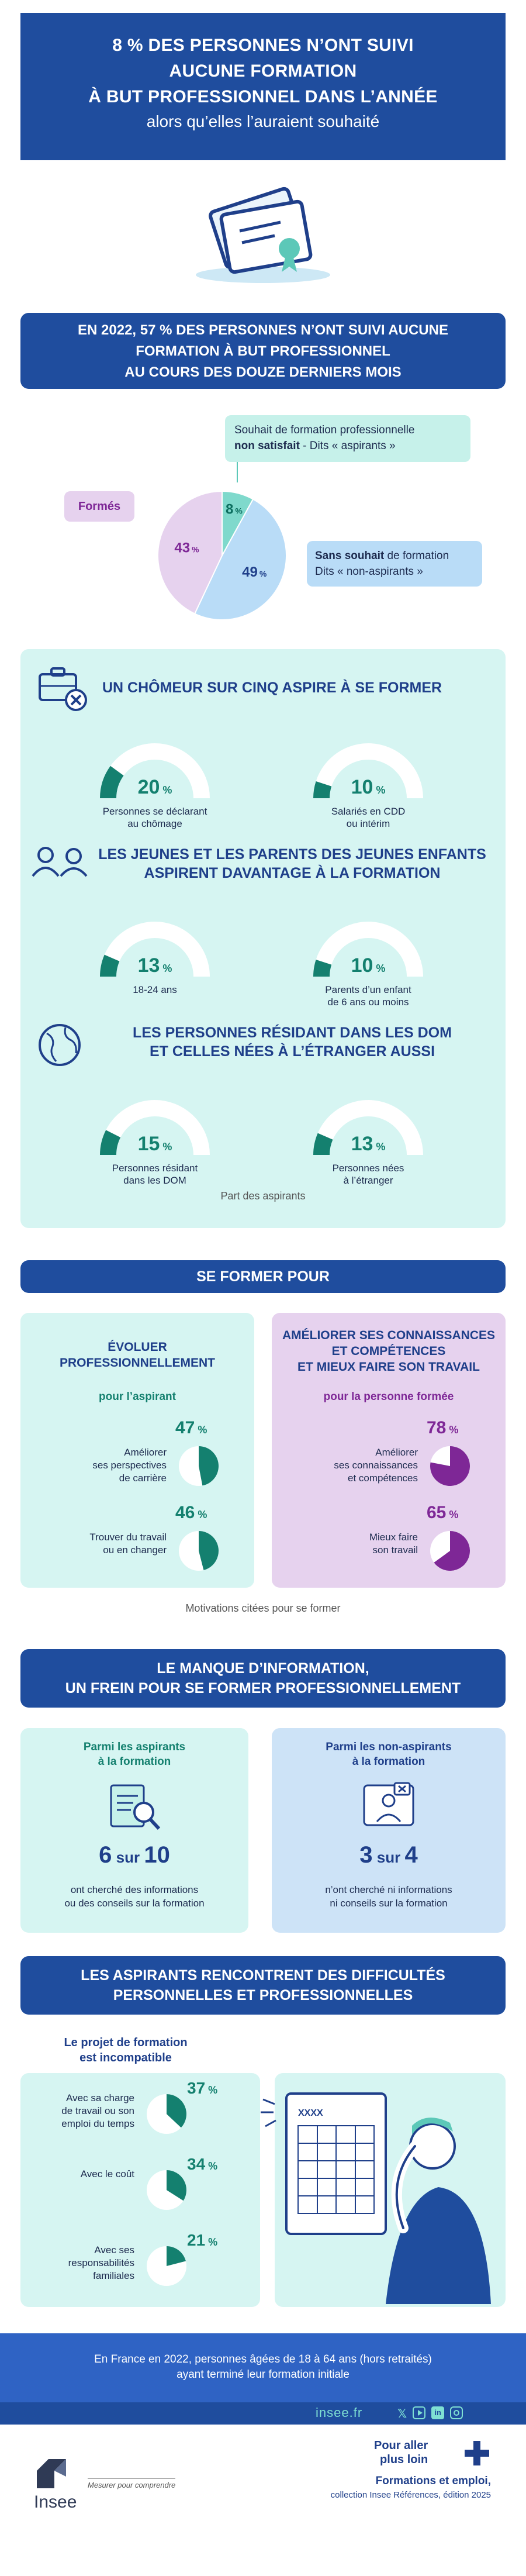 The image size is (526, 2576). Describe the element at coordinates (376, 1465) in the screenshot. I see `item-label: Améliorer ses connaissances et compétences` at that location.